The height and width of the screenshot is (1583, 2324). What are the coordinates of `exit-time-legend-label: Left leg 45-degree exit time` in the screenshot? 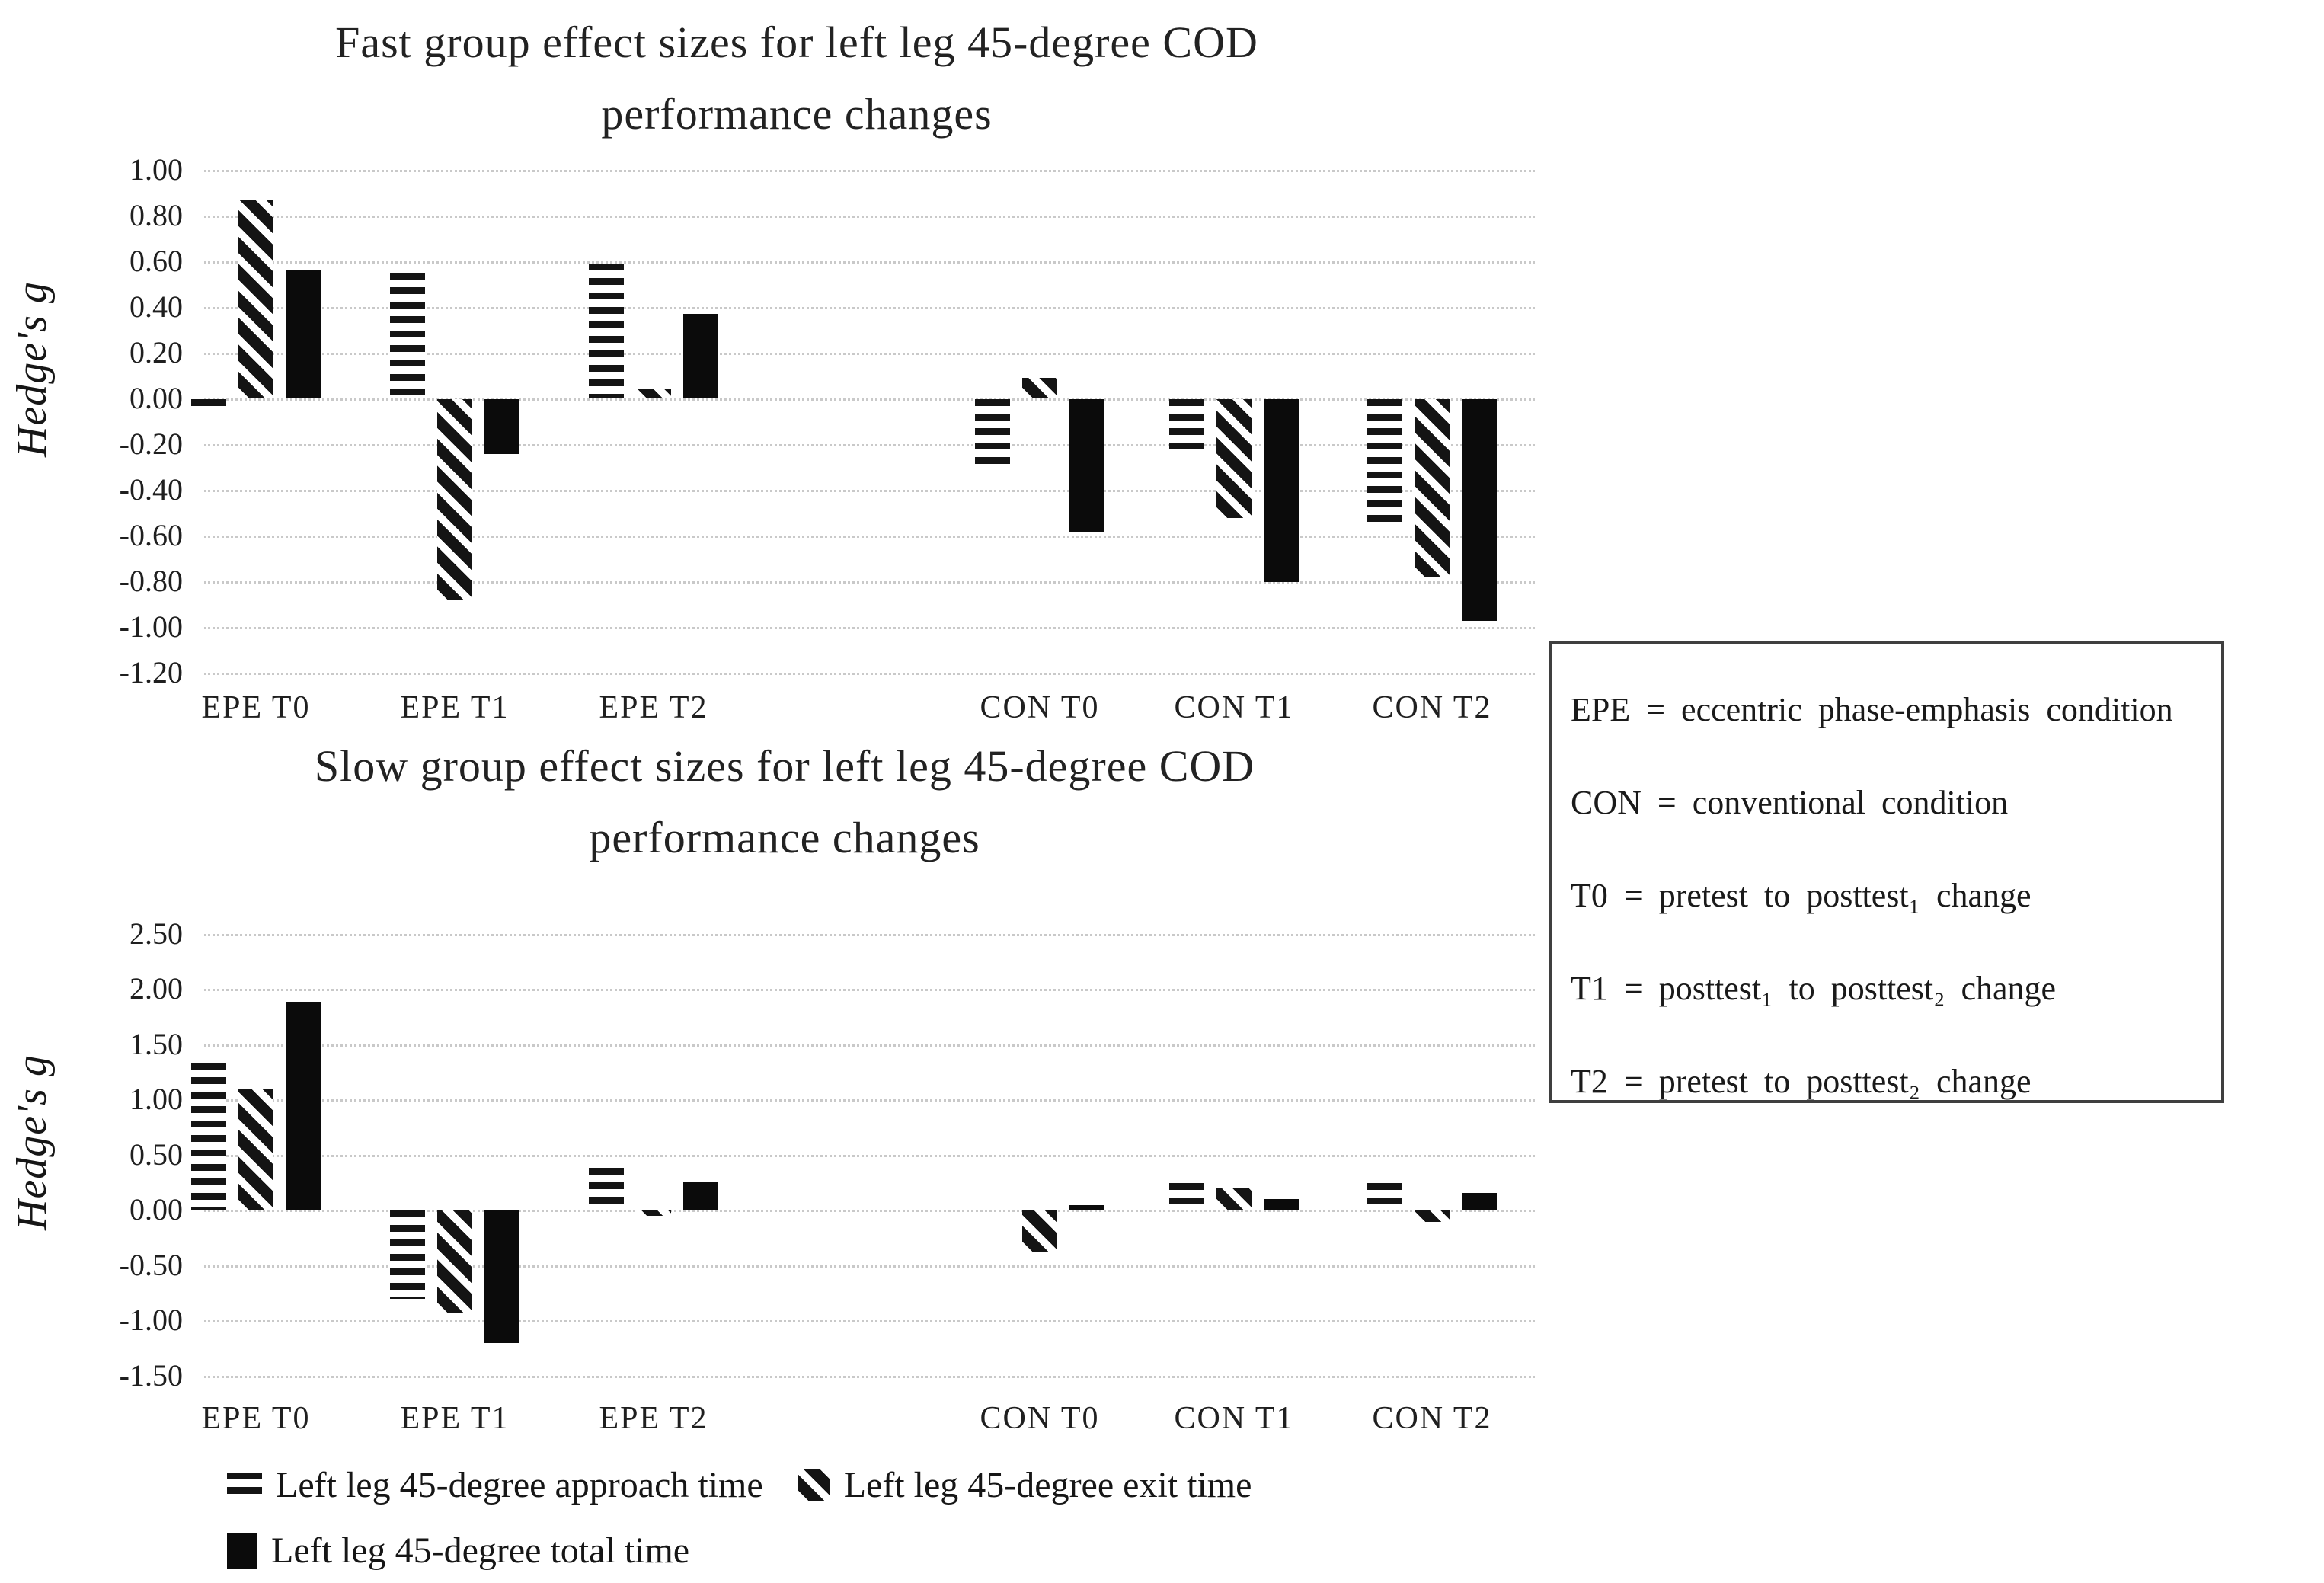 It's located at (1047, 1485).